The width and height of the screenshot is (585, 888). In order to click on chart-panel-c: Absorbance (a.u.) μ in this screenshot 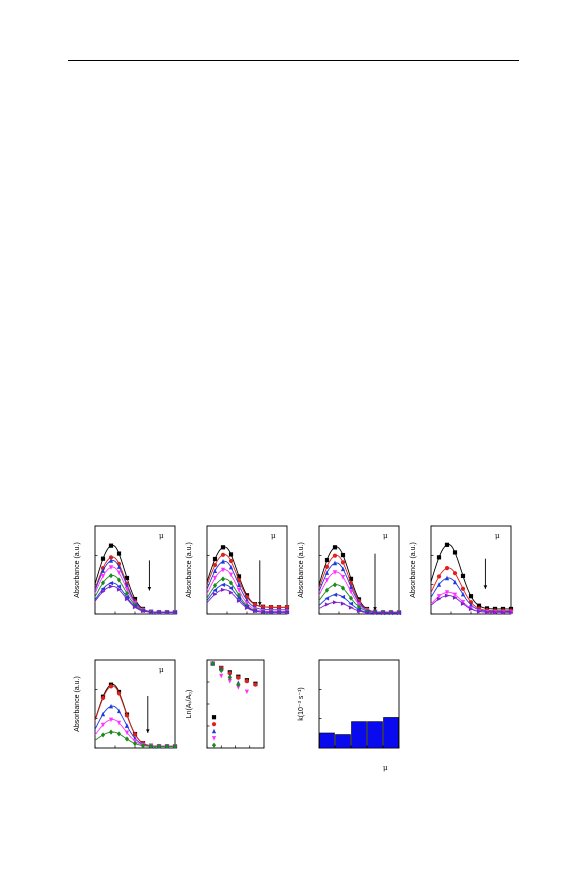, I will do `click(350, 570)`.